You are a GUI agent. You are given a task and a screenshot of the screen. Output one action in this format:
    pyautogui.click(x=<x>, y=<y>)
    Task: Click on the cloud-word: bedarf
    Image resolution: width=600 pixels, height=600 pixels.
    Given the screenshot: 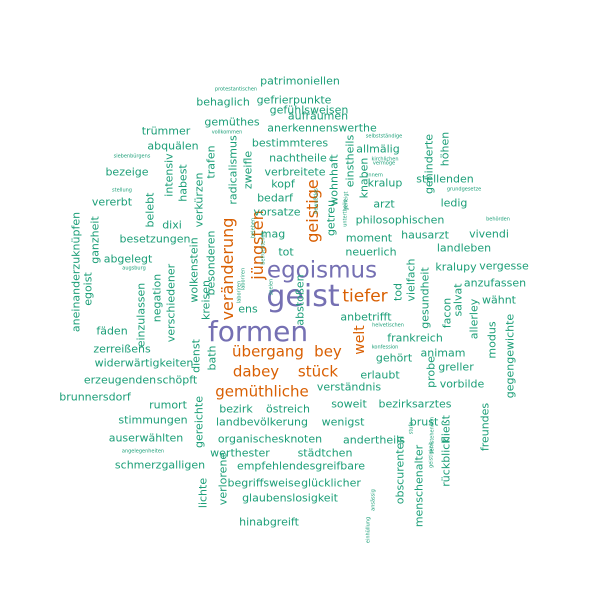 What is the action you would take?
    pyautogui.click(x=275, y=198)
    